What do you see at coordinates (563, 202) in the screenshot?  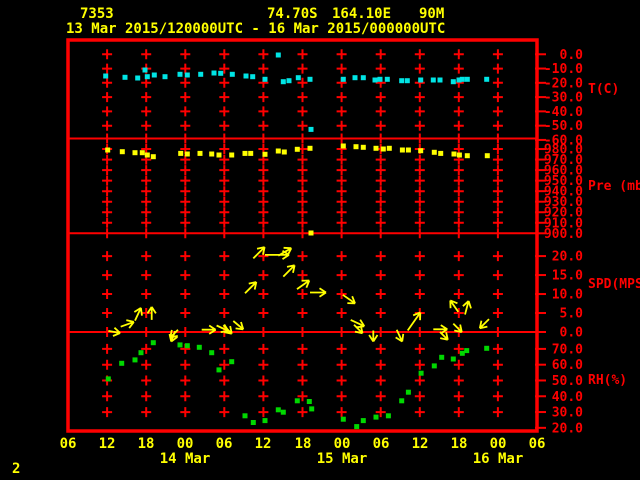 I see `axis-tick-label: 930.0` at bounding box center [563, 202].